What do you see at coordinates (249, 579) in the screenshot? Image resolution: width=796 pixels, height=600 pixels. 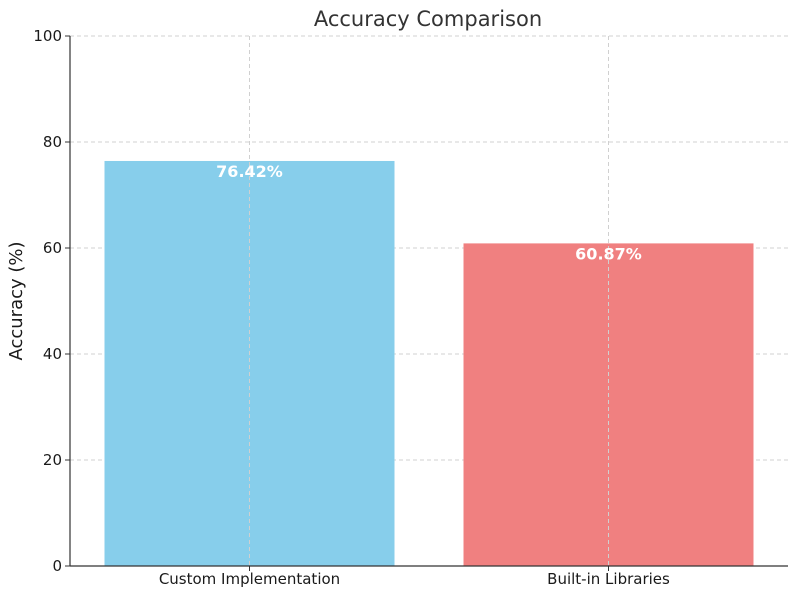 I see `x-tick-label: Custom Implementation` at bounding box center [249, 579].